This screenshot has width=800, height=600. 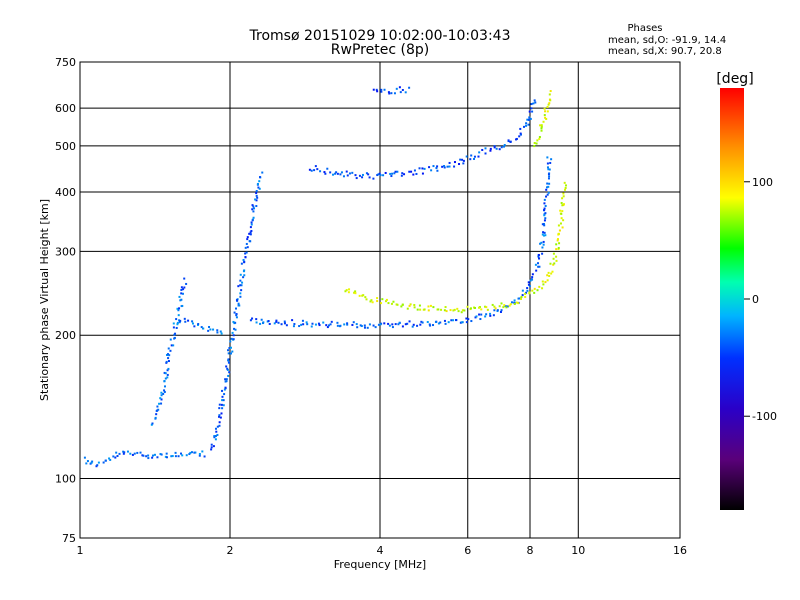 What do you see at coordinates (65, 479) in the screenshot?
I see `y-tick-label: 100` at bounding box center [65, 479].